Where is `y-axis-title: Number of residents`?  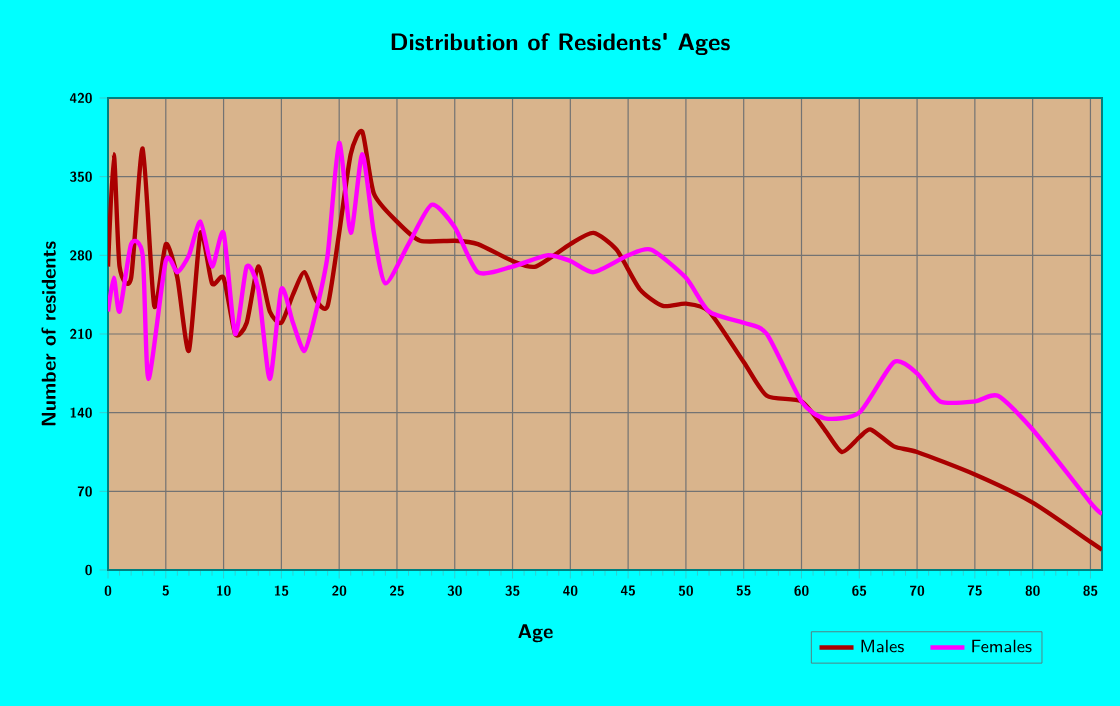 y-axis-title: Number of residents is located at coordinates (48, 333).